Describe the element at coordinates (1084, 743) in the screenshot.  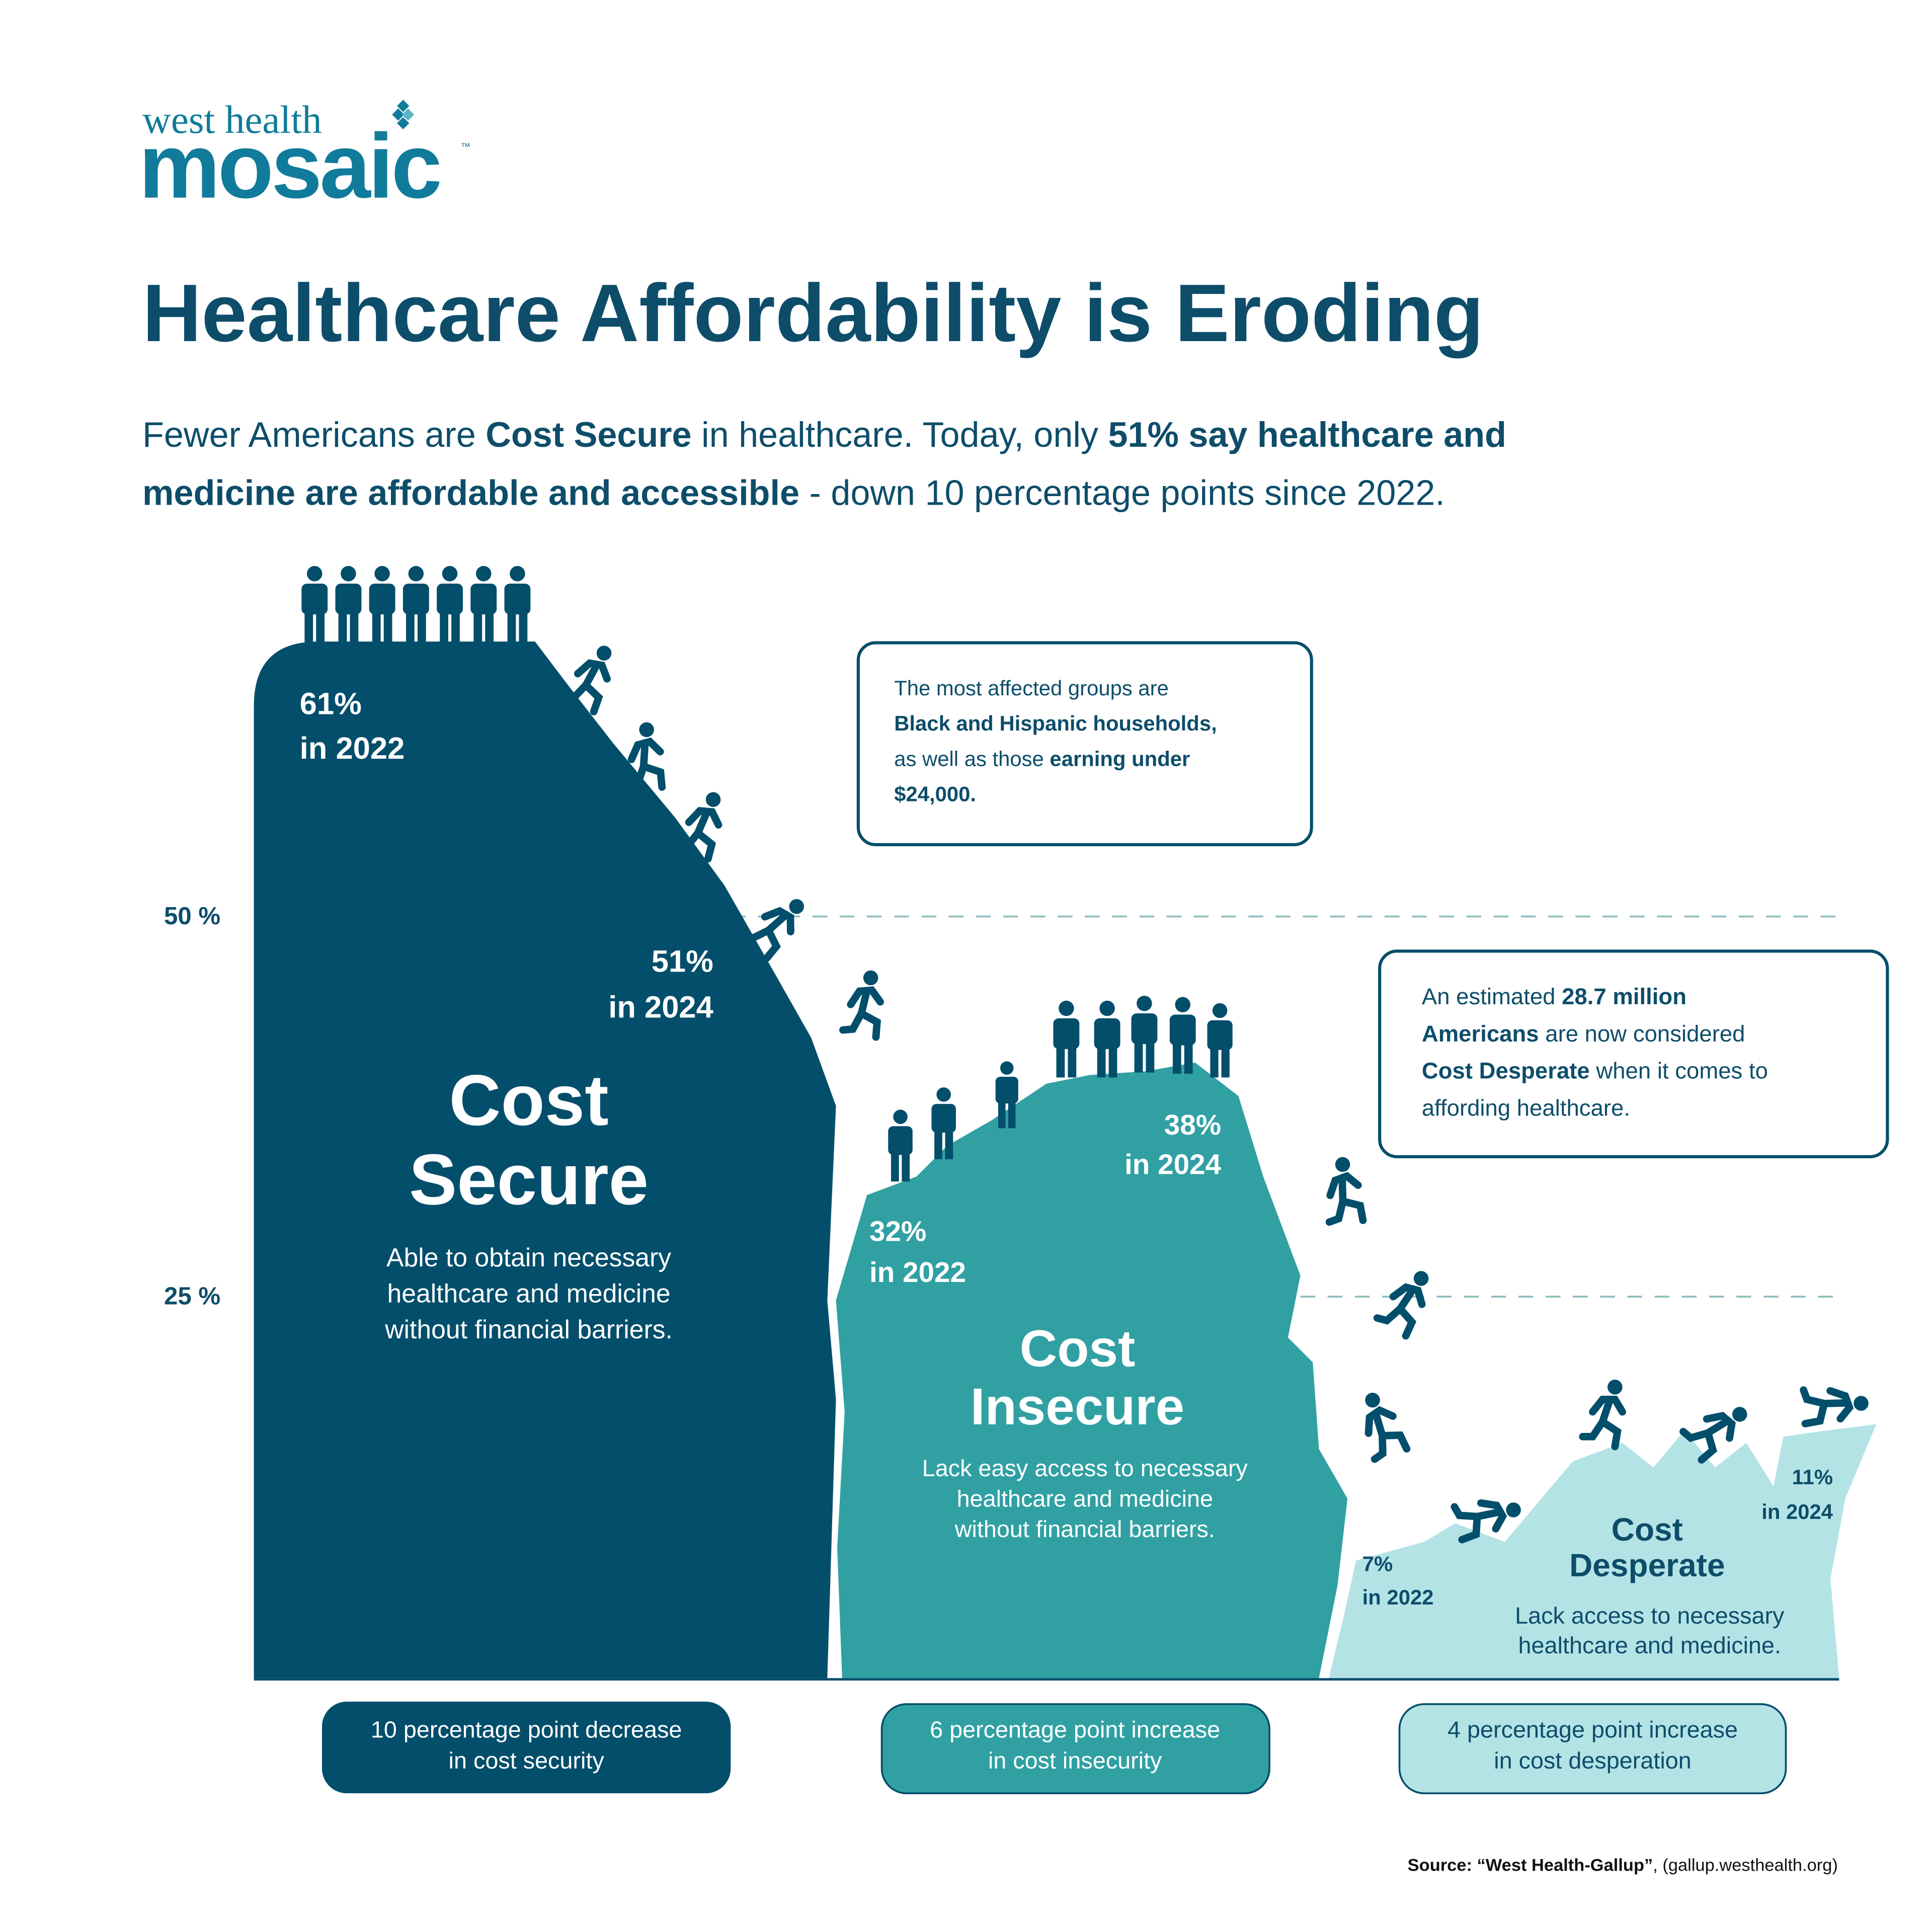
I see `callout-box` at that location.